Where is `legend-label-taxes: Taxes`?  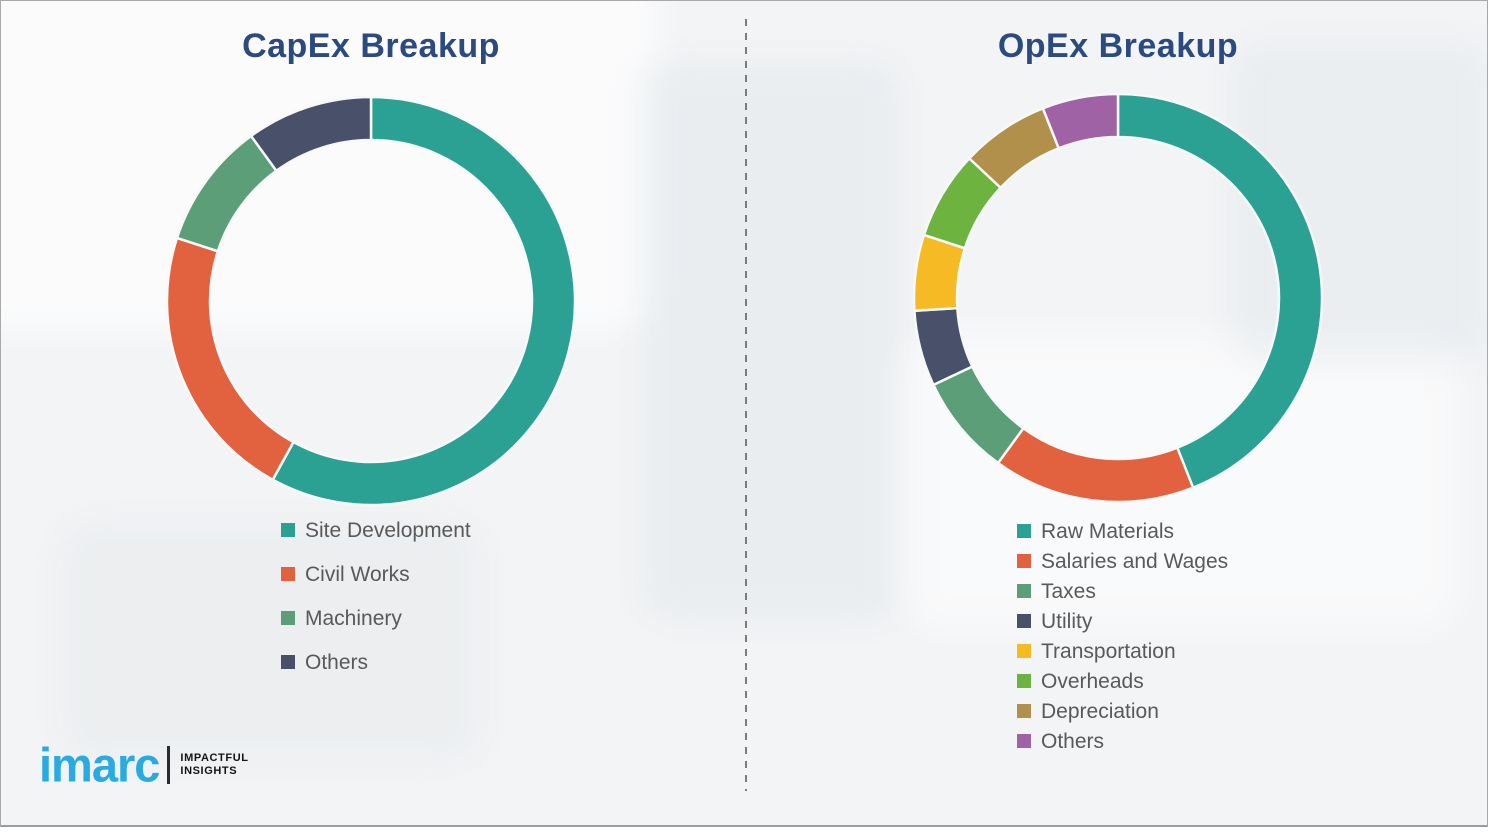 legend-label-taxes: Taxes is located at coordinates (1068, 591).